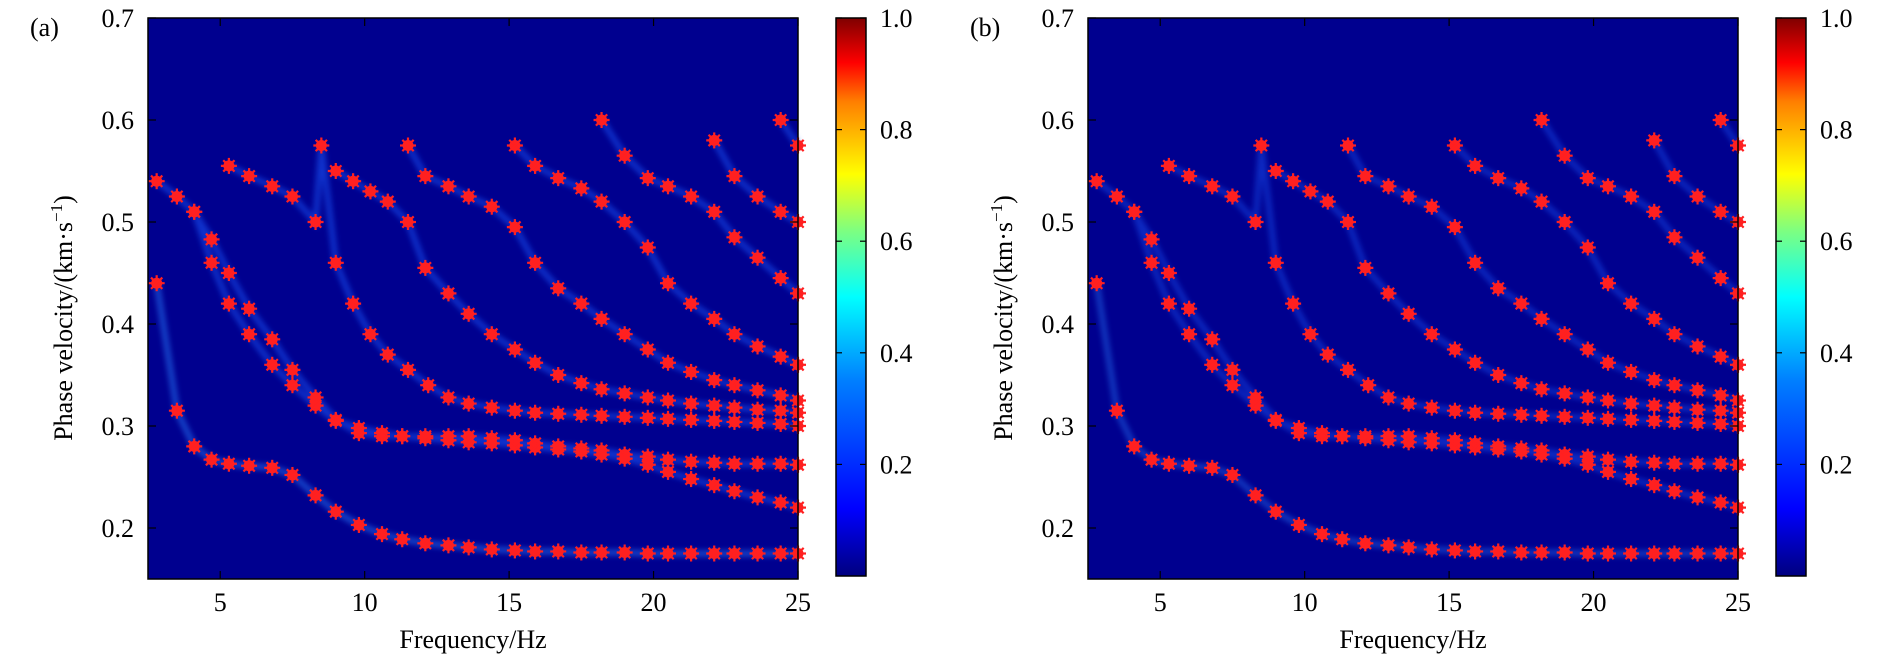 Image resolution: width=1890 pixels, height=661 pixels. Describe the element at coordinates (1738, 602) in the screenshot. I see `x-tick-label: 25` at that location.